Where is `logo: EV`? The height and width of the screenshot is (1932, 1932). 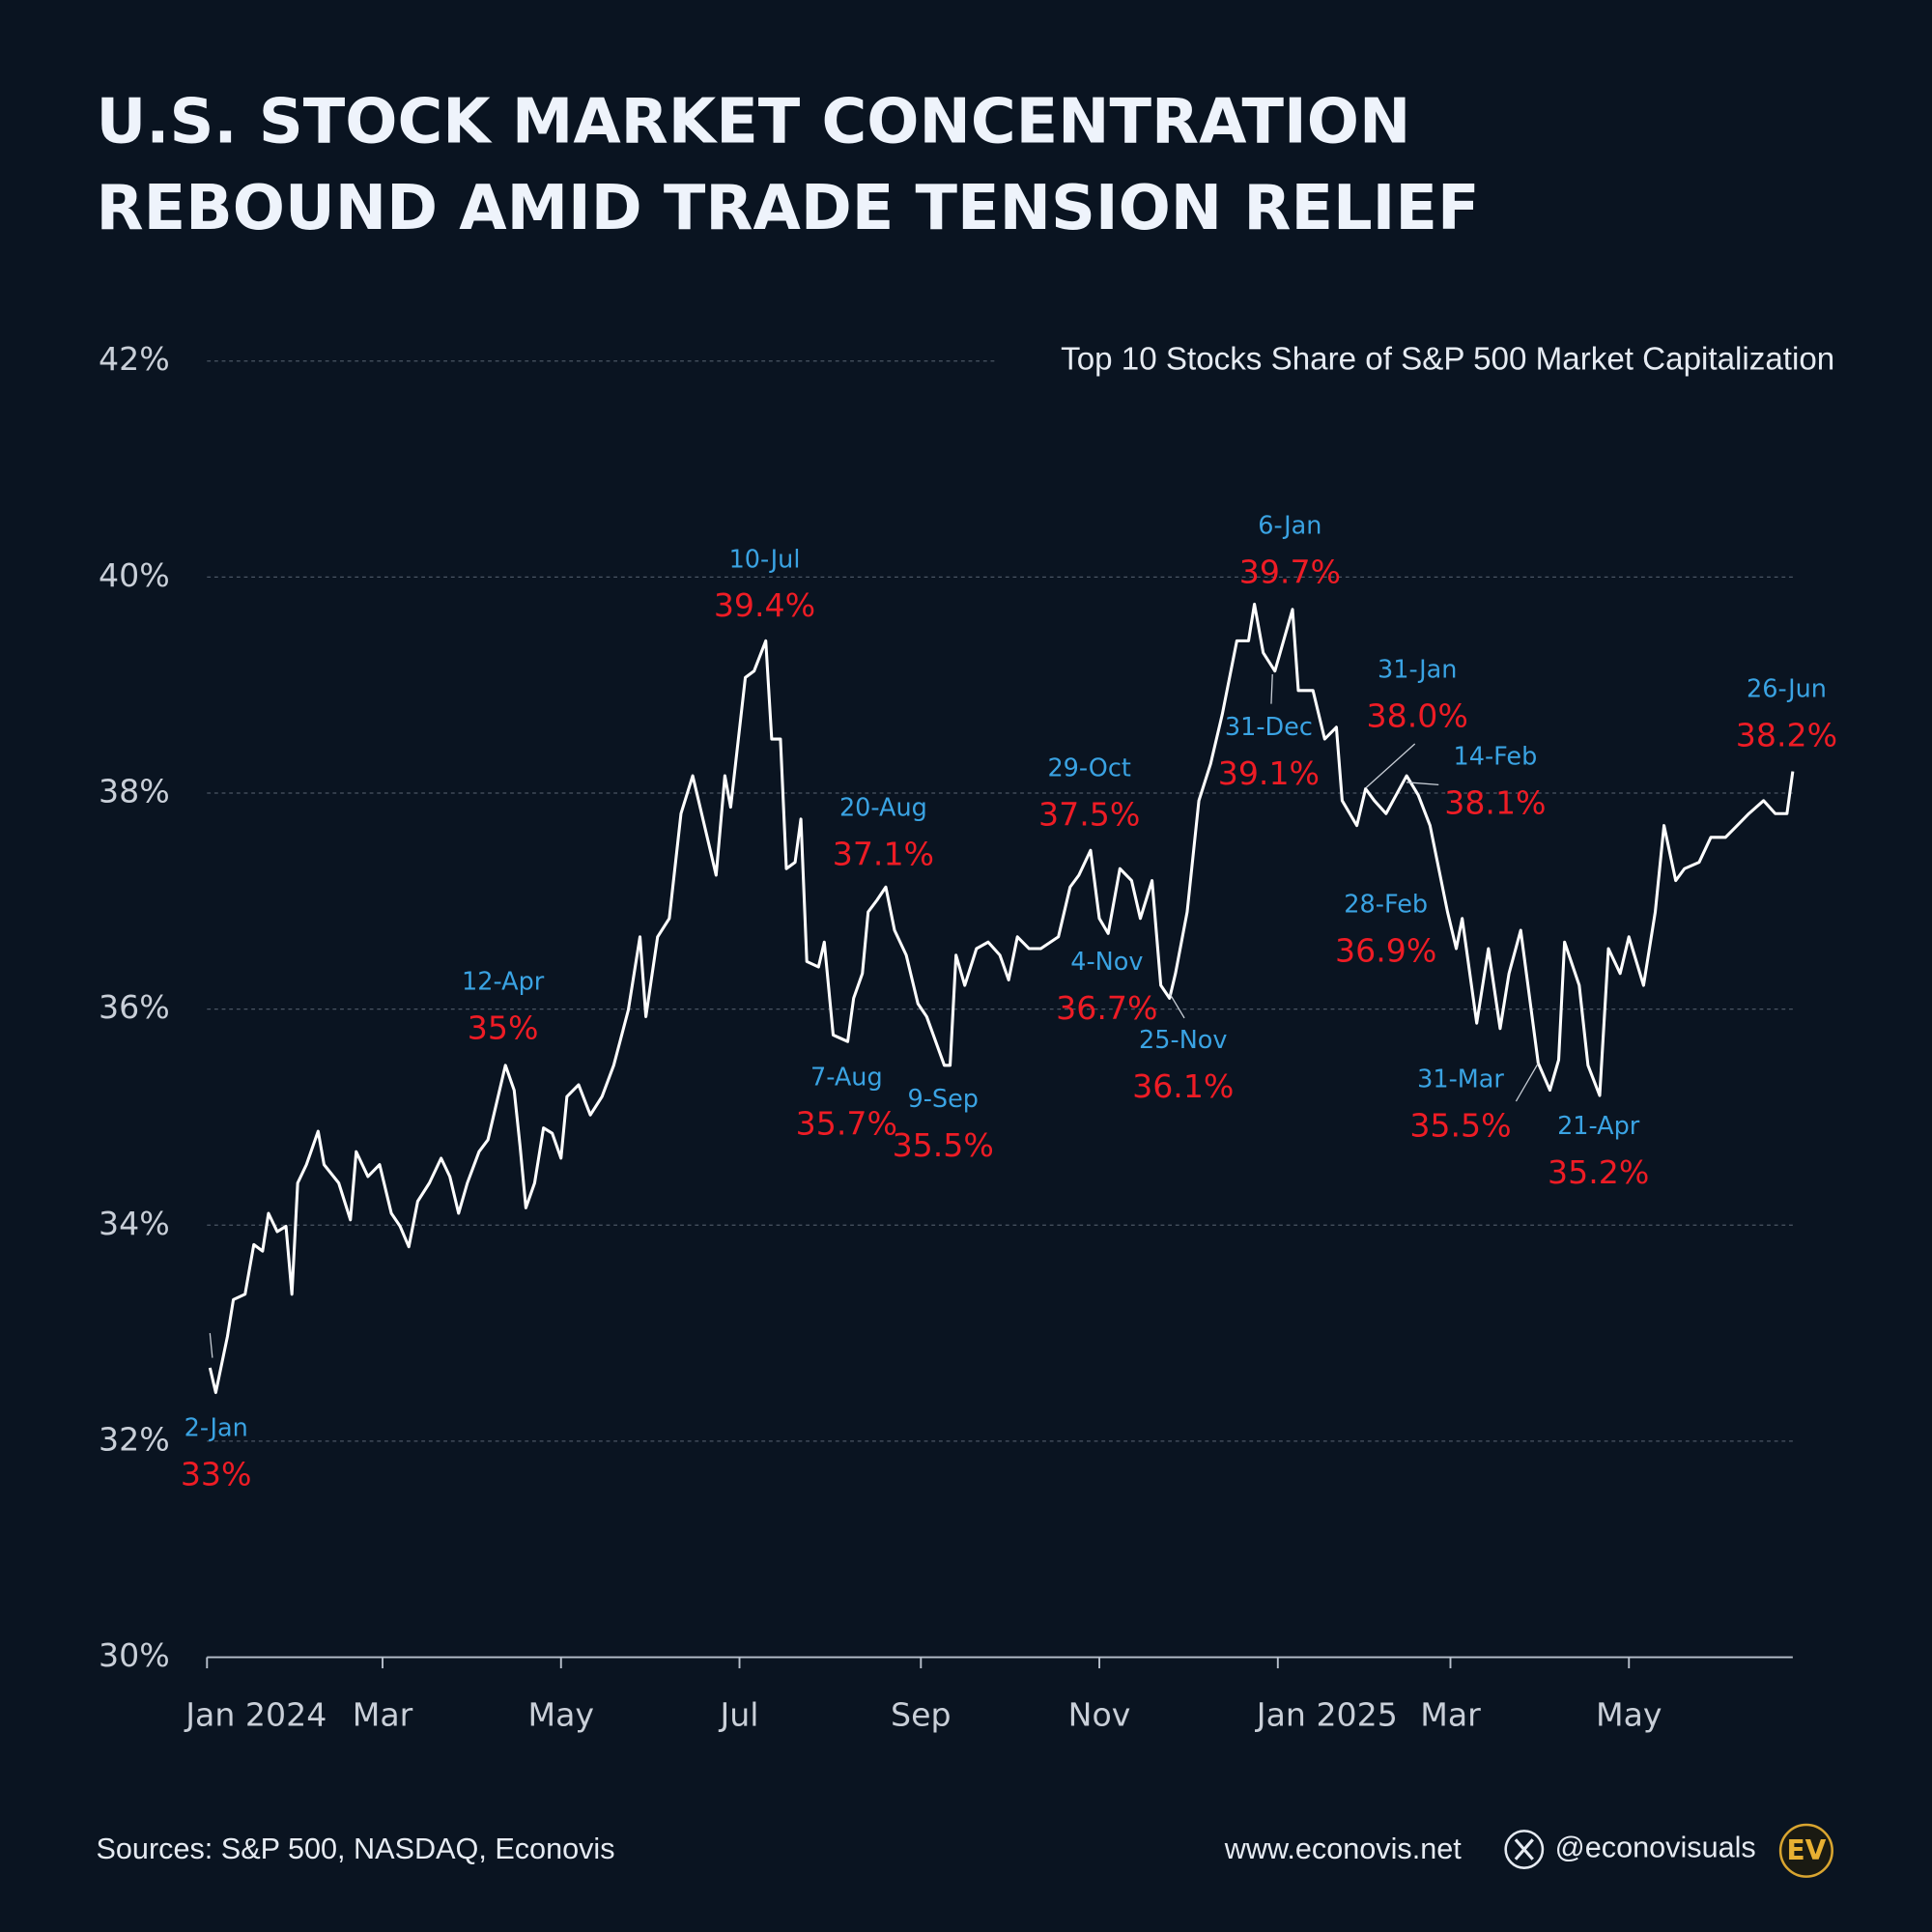 logo: EV is located at coordinates (1806, 1850).